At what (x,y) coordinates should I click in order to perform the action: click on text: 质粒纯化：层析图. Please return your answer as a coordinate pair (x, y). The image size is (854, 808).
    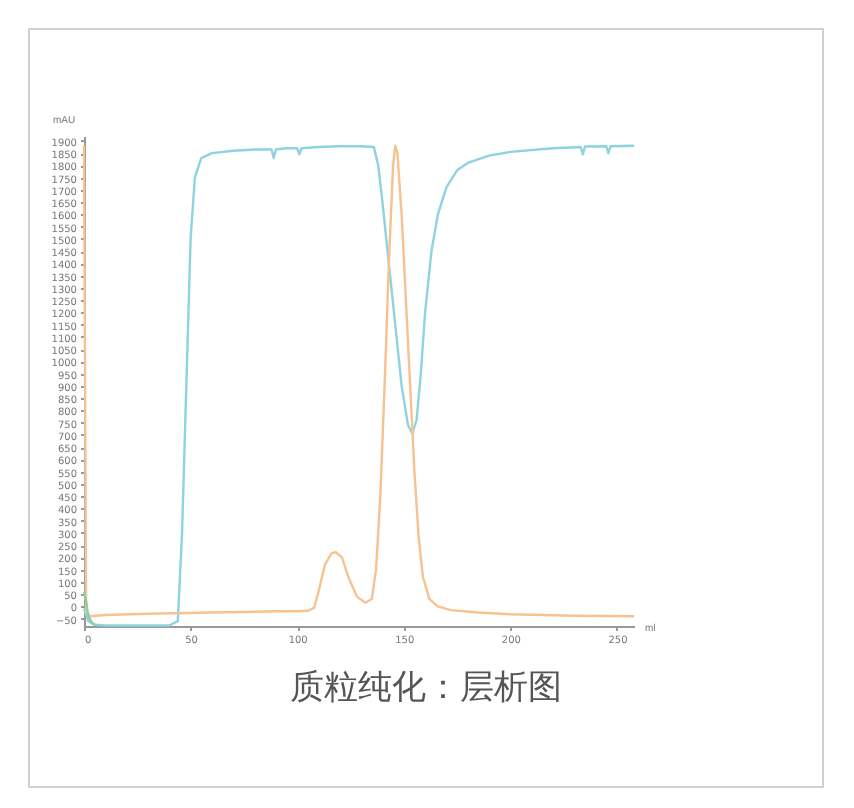
    Looking at the image, I should click on (426, 688).